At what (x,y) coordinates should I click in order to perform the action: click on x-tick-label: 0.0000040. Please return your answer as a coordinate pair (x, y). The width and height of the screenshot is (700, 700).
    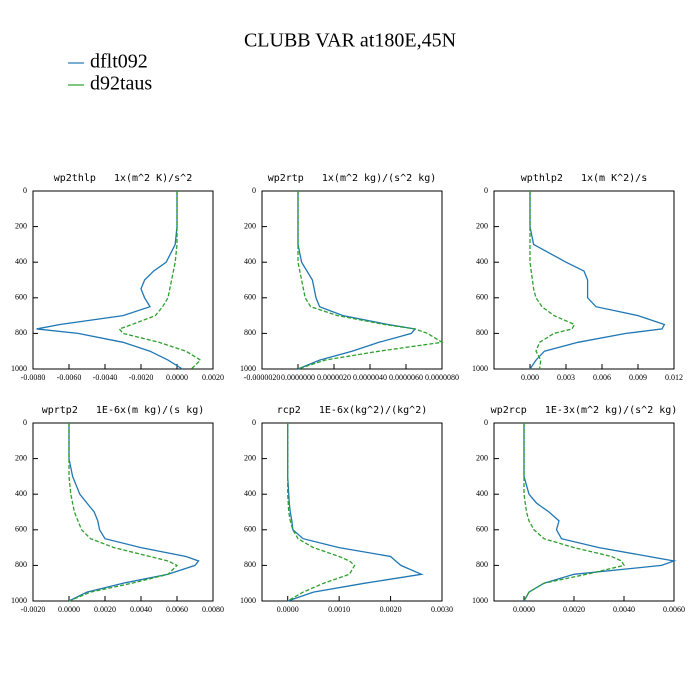
    Looking at the image, I should click on (370, 377).